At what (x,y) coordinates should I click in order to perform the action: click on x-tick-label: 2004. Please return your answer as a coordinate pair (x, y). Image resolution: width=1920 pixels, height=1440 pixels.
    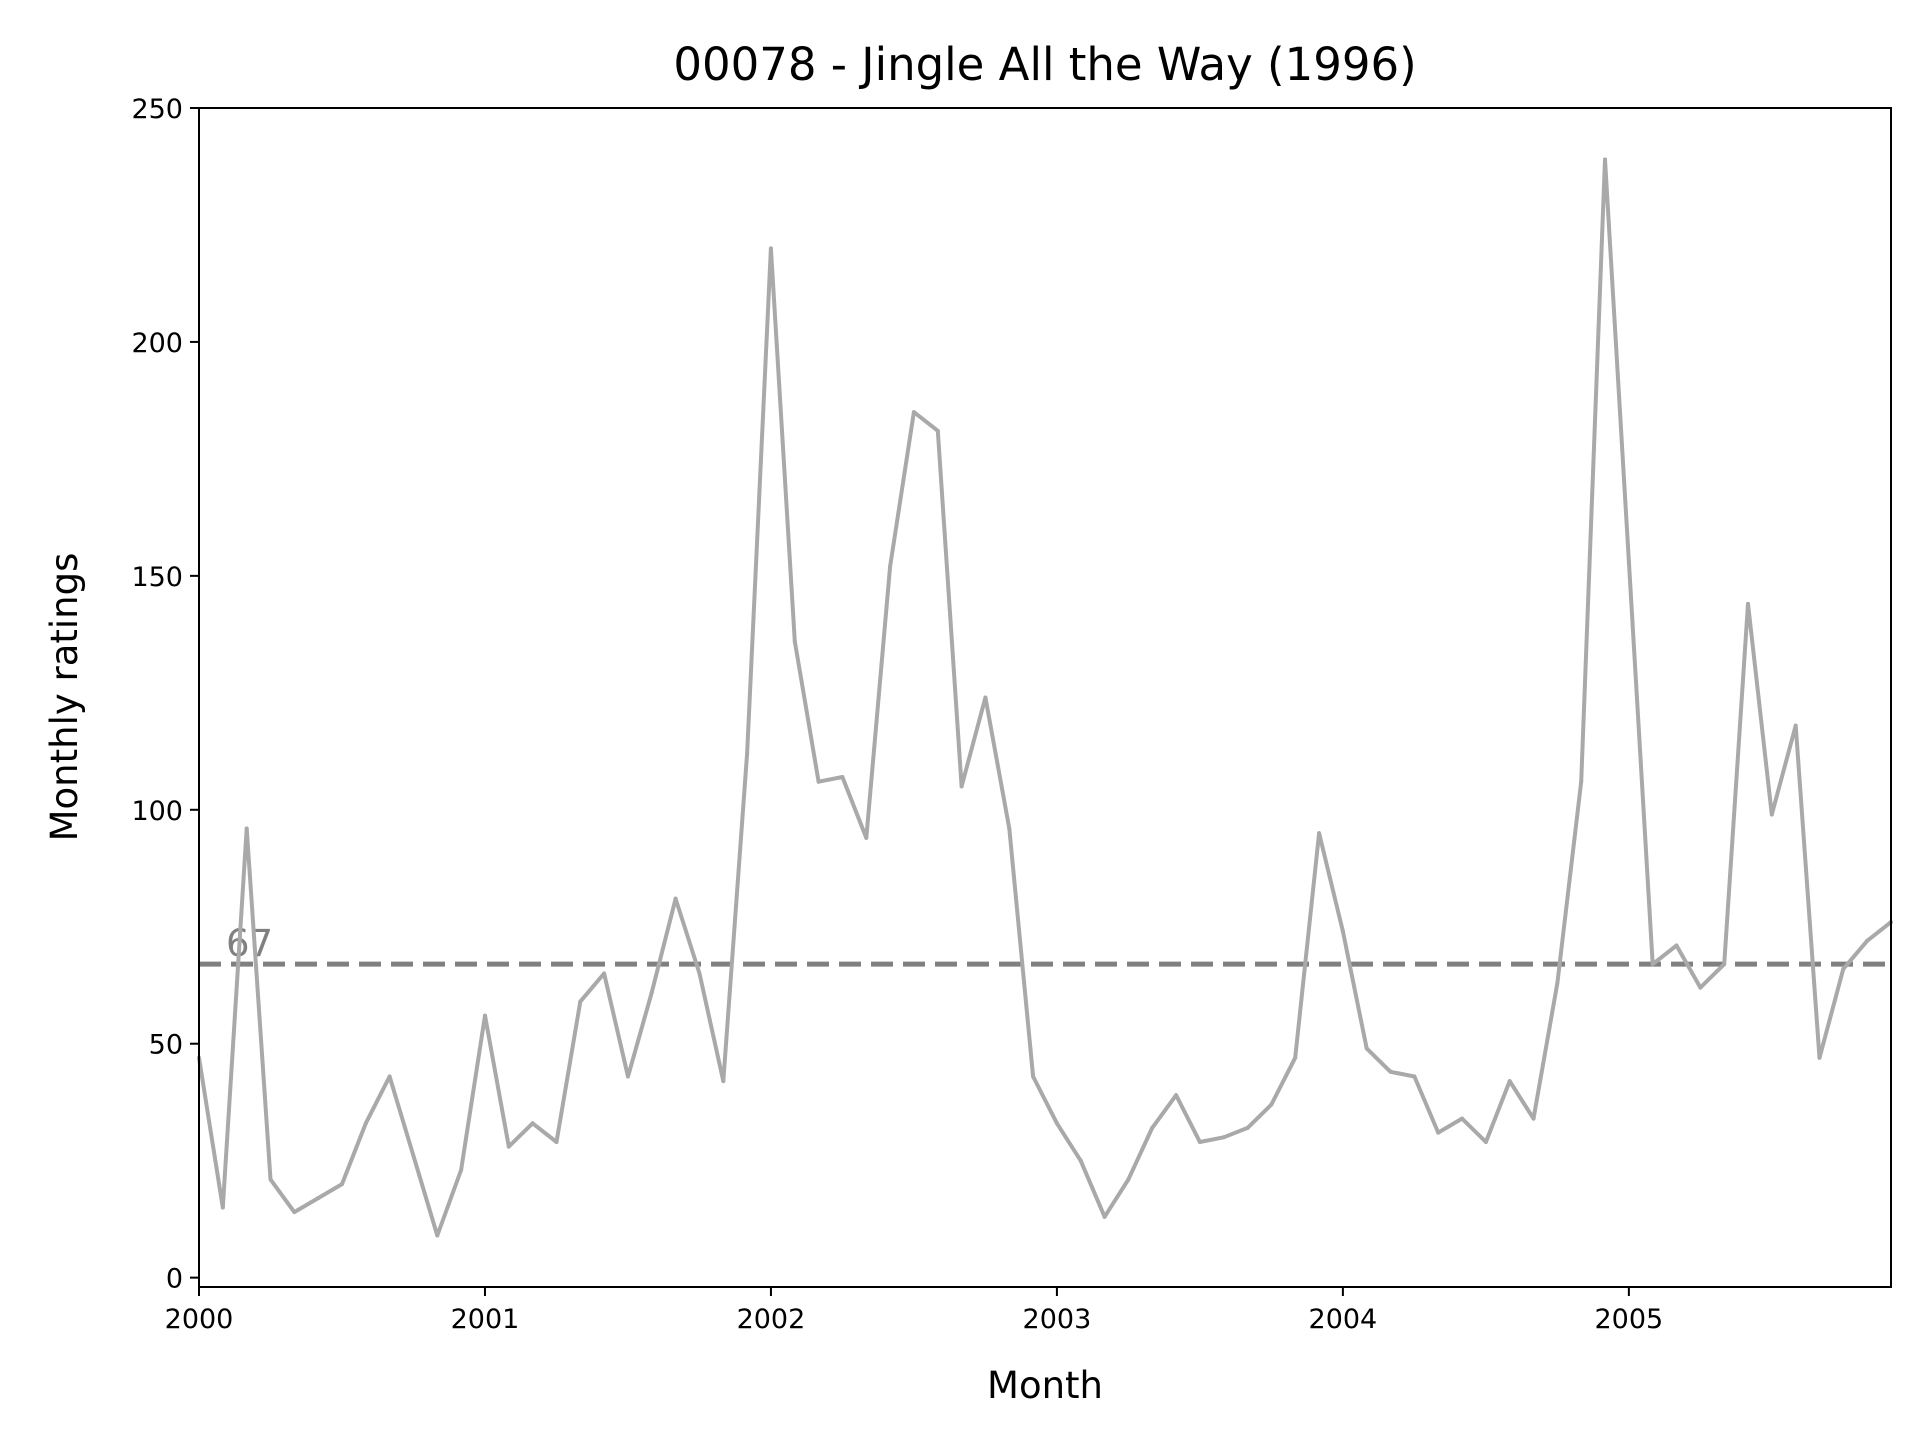
    Looking at the image, I should click on (1343, 1319).